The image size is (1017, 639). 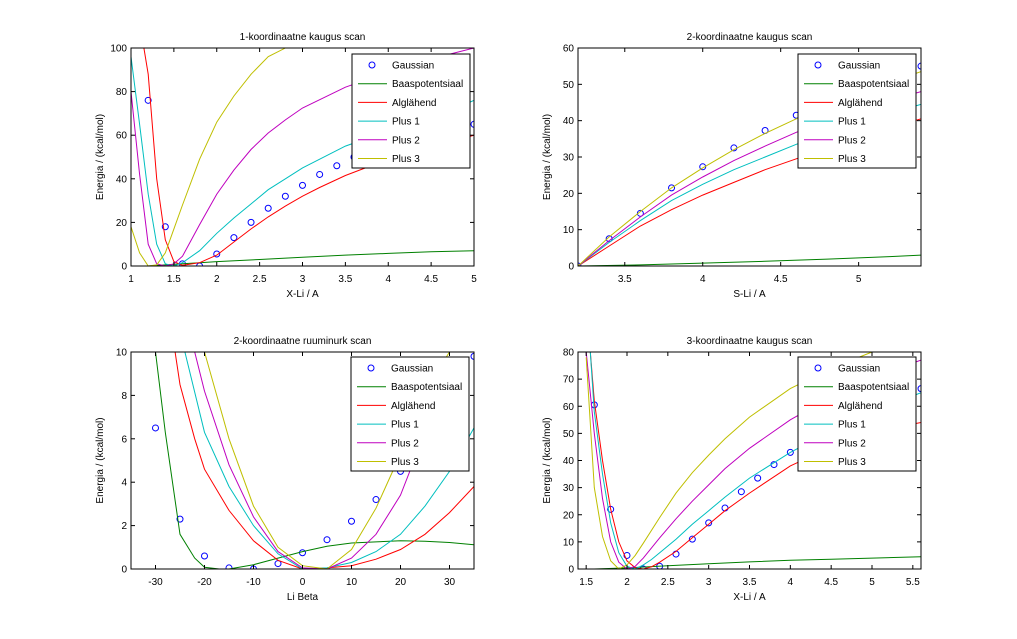 I want to click on x-tick-label: 4.5, so click(x=781, y=279).